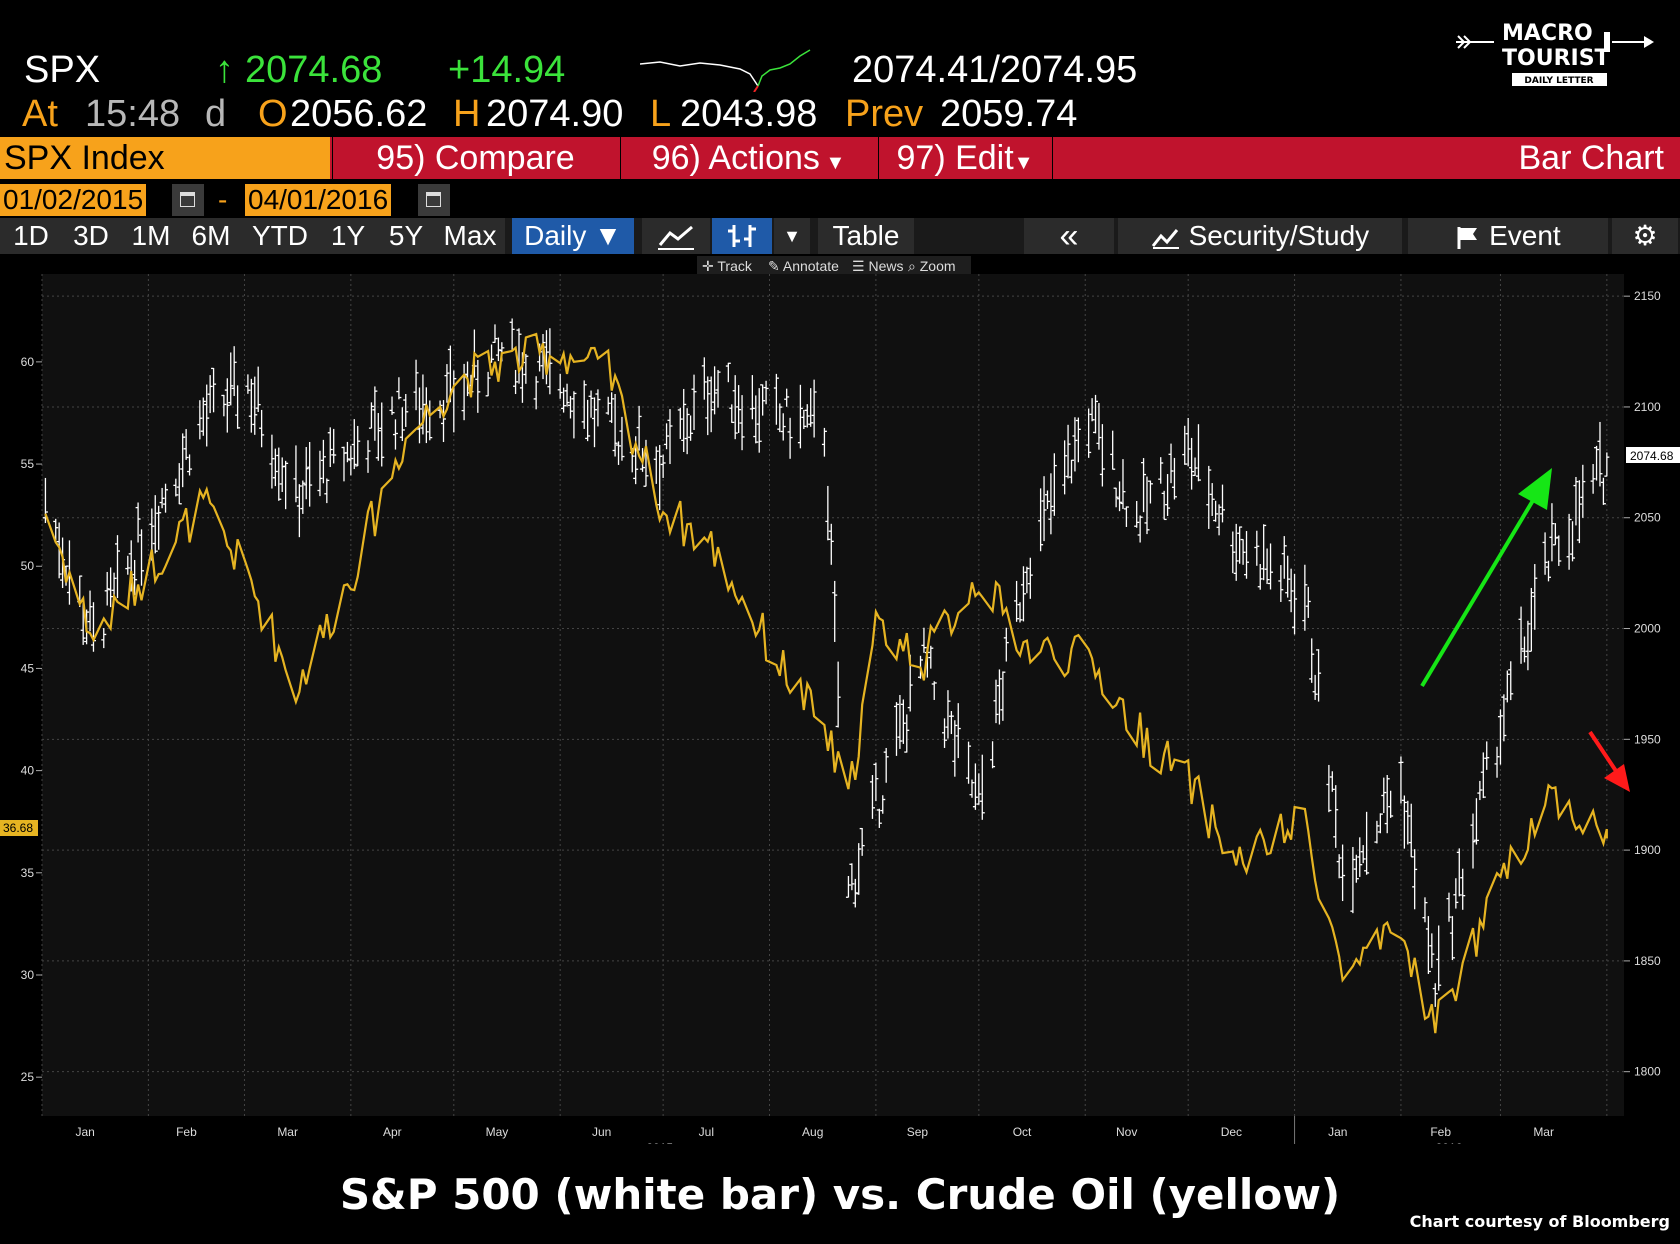 Image resolution: width=1680 pixels, height=1244 pixels. What do you see at coordinates (1069, 236) in the screenshot?
I see `collapse-button: «` at bounding box center [1069, 236].